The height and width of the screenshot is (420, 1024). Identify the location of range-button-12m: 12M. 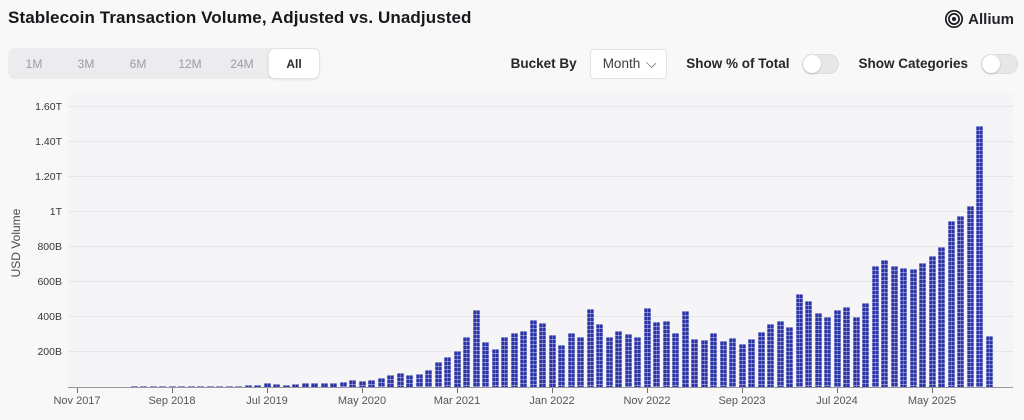
(190, 63).